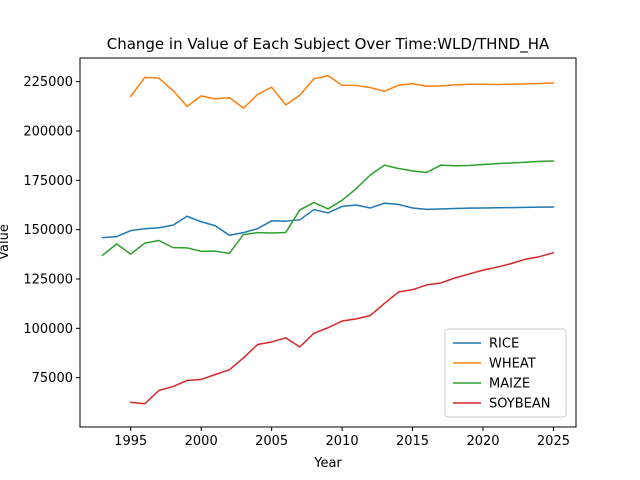 The width and height of the screenshot is (640, 480). Describe the element at coordinates (6, 242) in the screenshot. I see `y-axis-title: Value` at that location.